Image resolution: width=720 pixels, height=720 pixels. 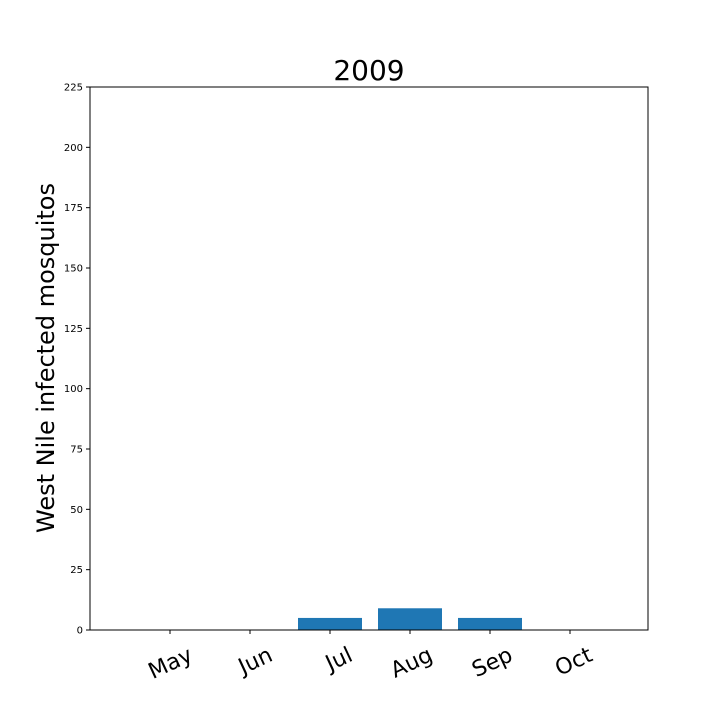 What do you see at coordinates (412, 663) in the screenshot?
I see `x-tick-label-aug: Aug` at bounding box center [412, 663].